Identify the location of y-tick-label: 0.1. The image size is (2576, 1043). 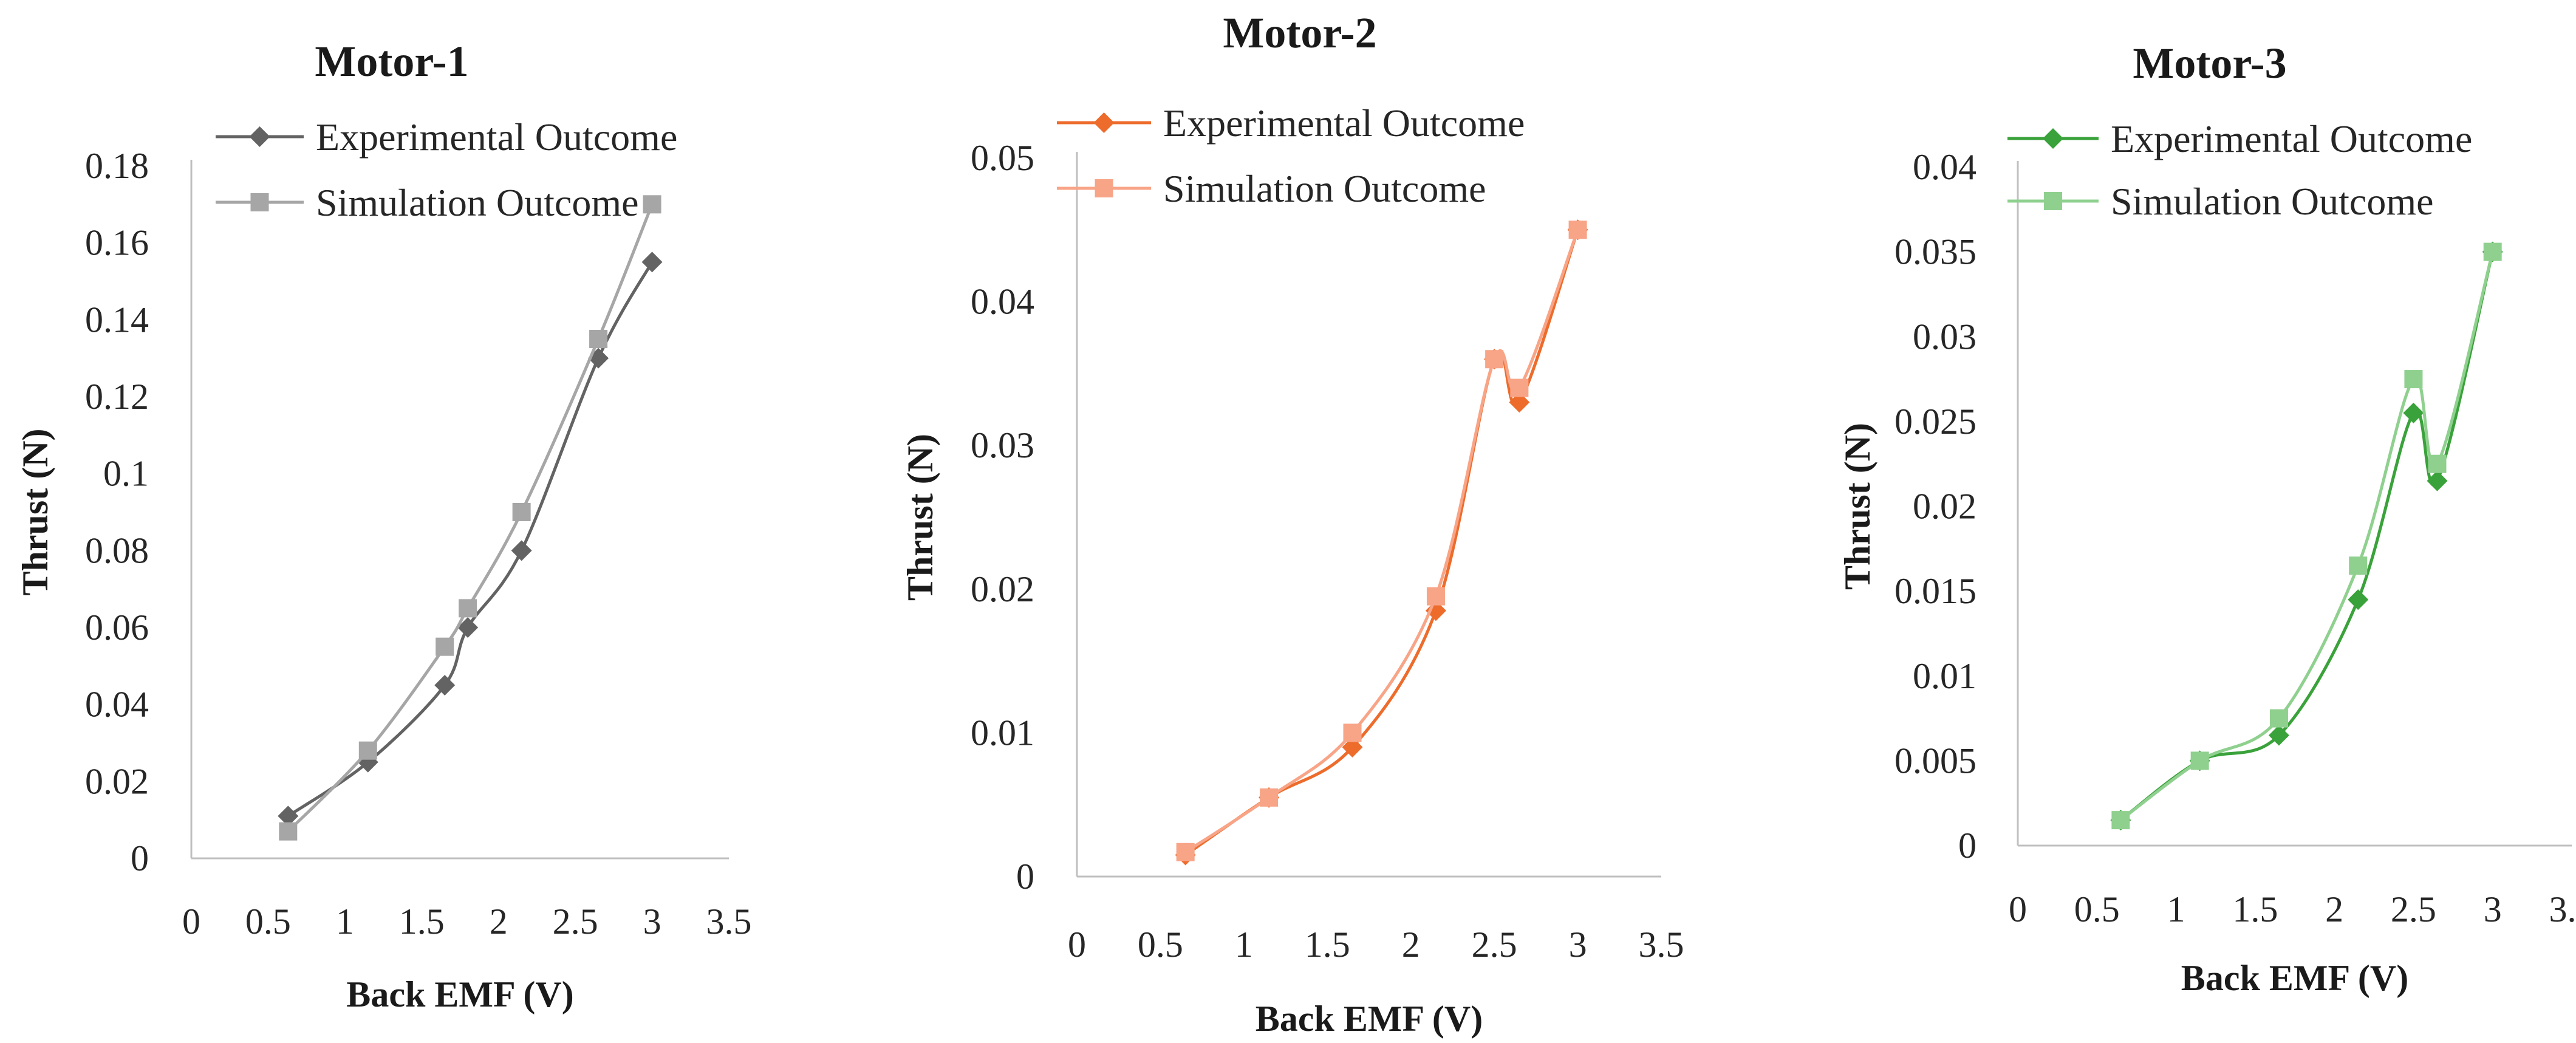
(126, 474).